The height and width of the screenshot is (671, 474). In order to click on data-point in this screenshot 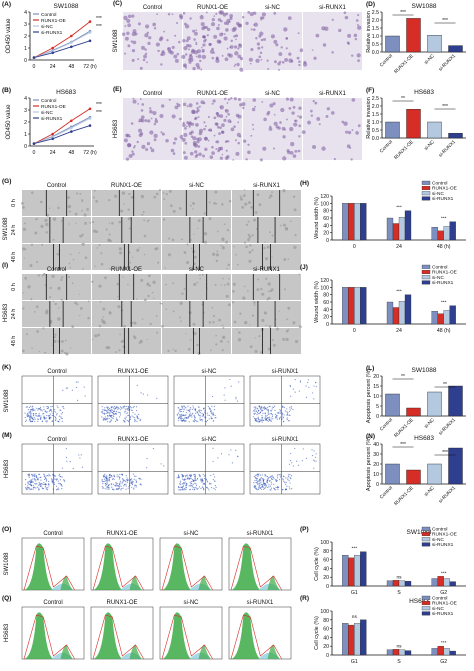, I will do `click(90, 21)`.